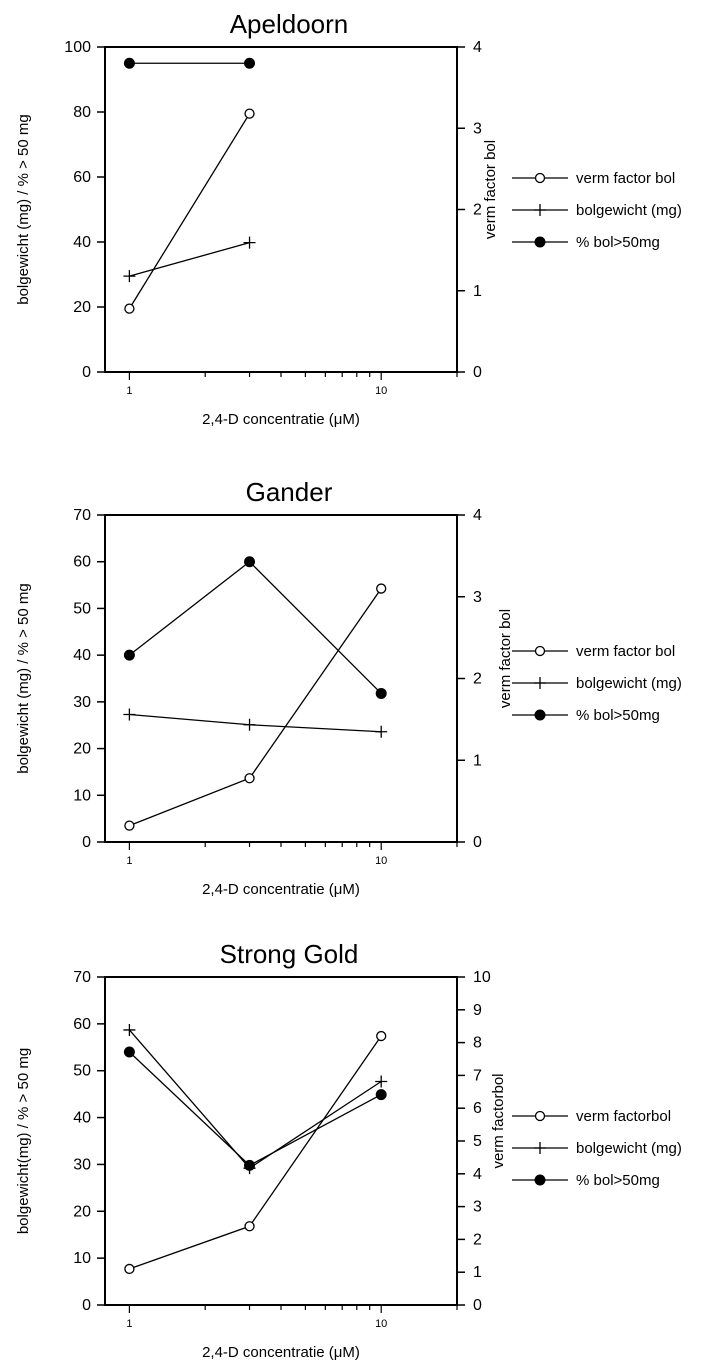  What do you see at coordinates (82, 112) in the screenshot?
I see `y-tick-label: 80` at bounding box center [82, 112].